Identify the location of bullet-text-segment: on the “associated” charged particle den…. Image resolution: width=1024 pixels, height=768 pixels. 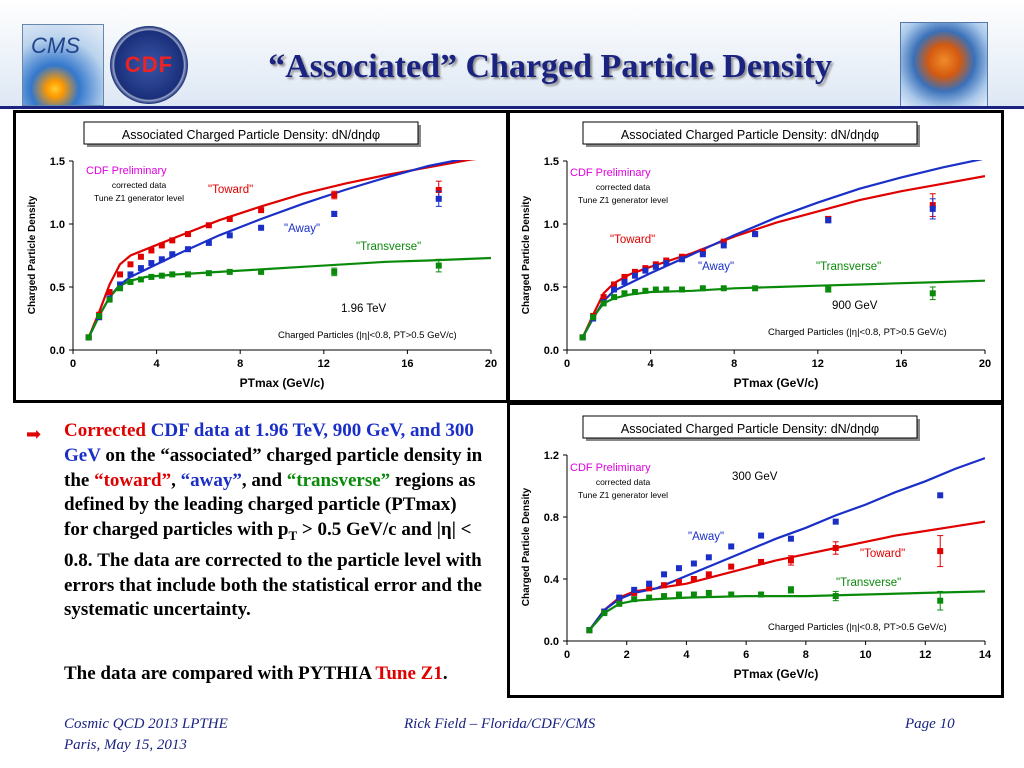
(273, 467).